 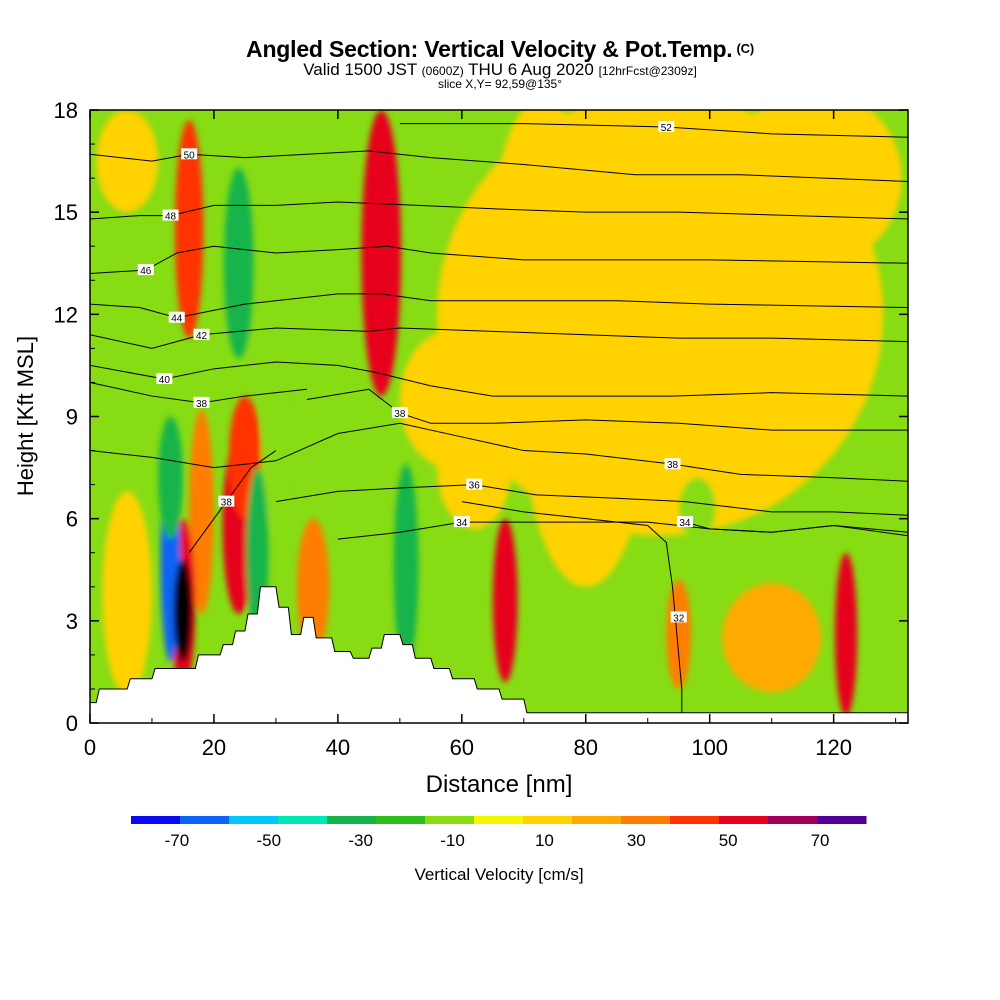 What do you see at coordinates (90, 747) in the screenshot?
I see `x-tick-label-0: 0` at bounding box center [90, 747].